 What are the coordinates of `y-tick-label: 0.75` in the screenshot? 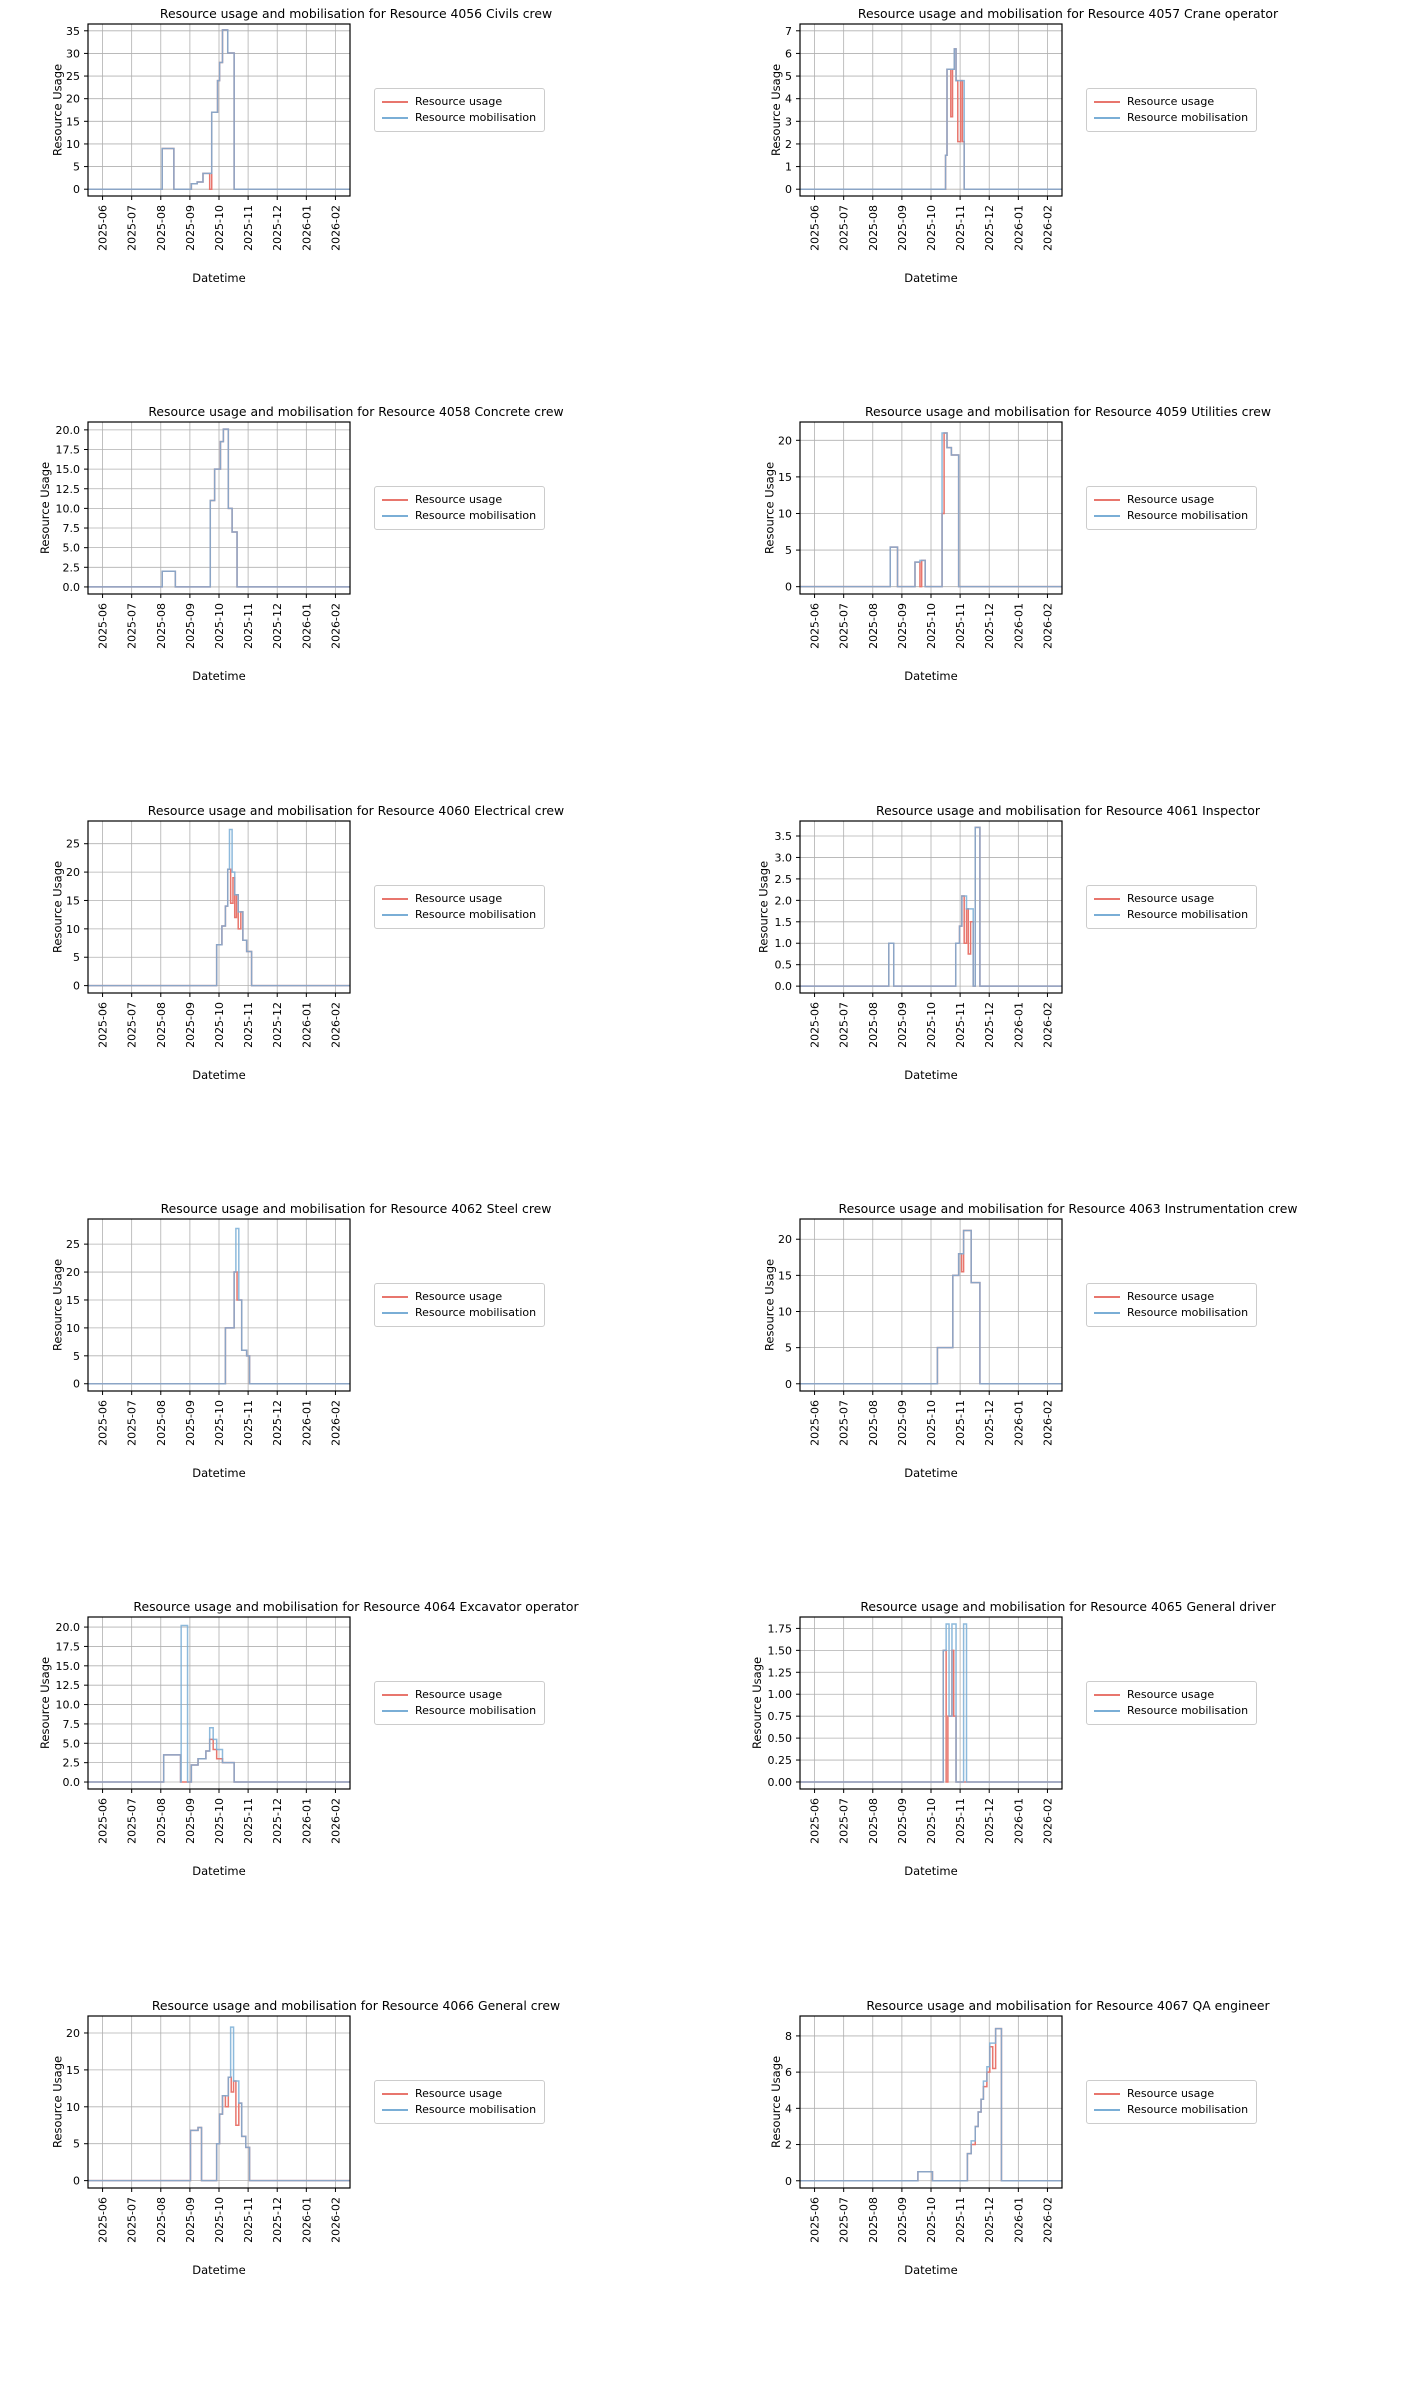 It's located at (780, 1716).